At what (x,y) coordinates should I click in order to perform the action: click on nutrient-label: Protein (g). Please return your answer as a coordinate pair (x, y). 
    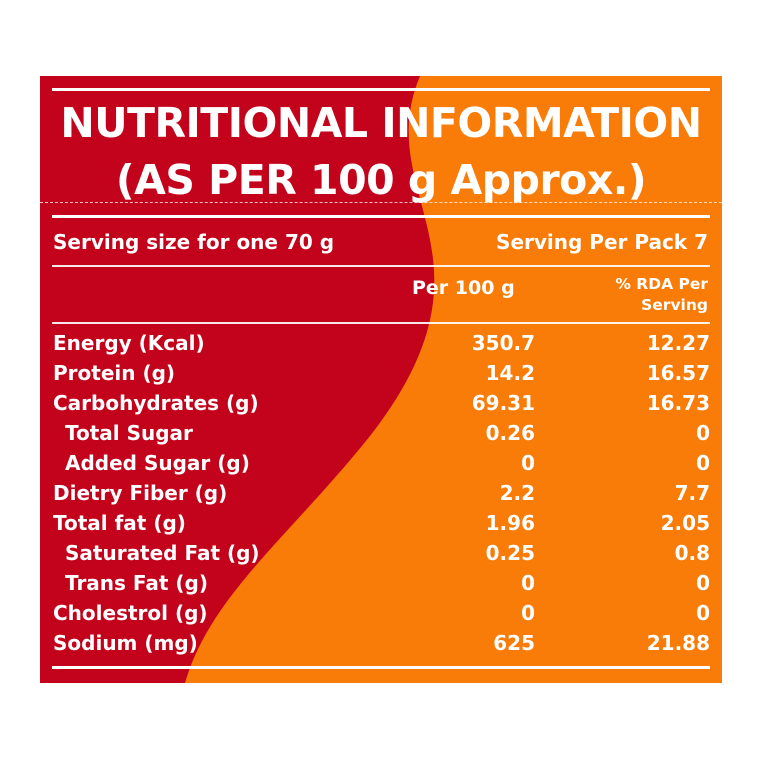
    Looking at the image, I should click on (114, 373).